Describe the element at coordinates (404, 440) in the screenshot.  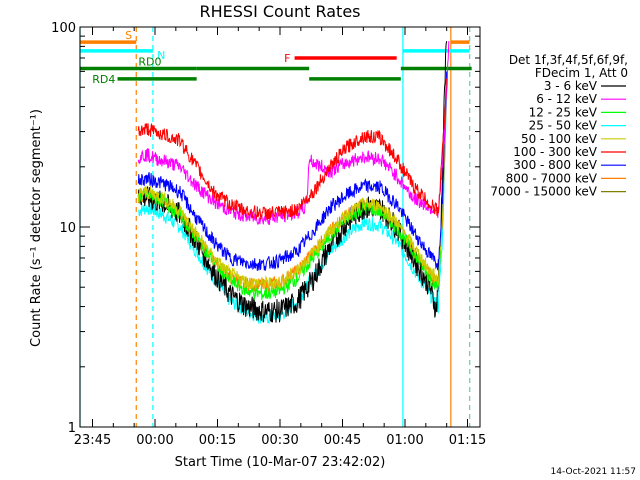
I see `x-tick-label: 01:00` at that location.